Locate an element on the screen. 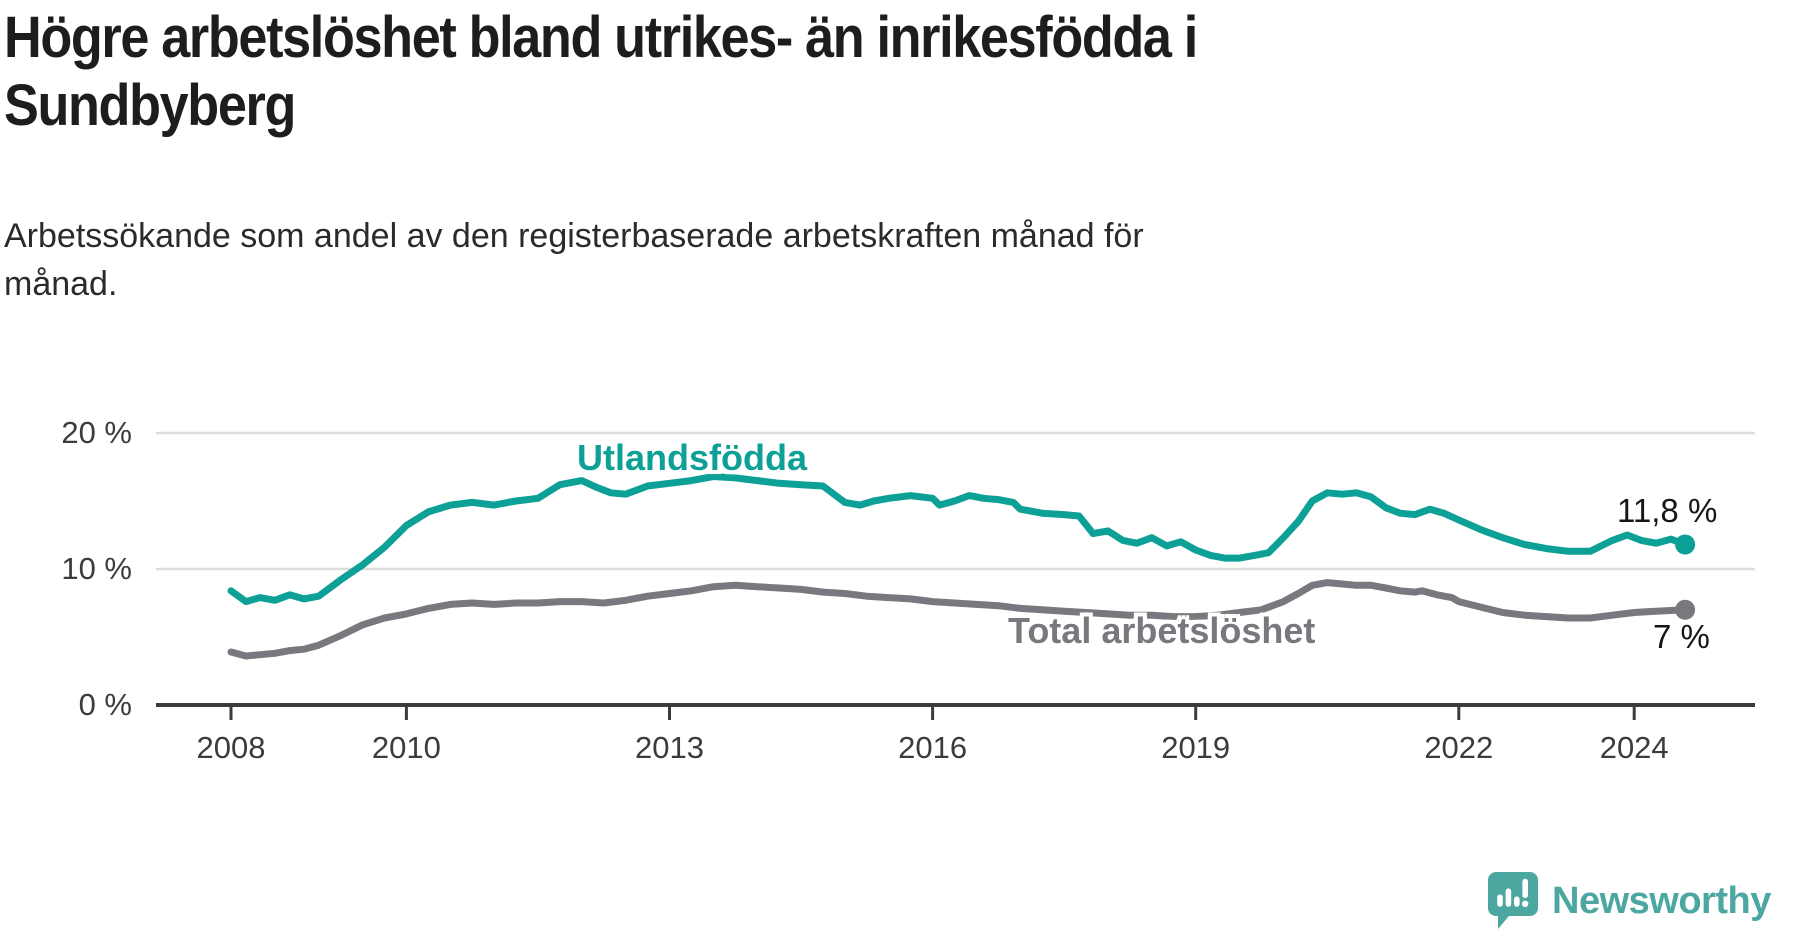  y-axis-tick-label-0: 0 % is located at coordinates (105, 704).